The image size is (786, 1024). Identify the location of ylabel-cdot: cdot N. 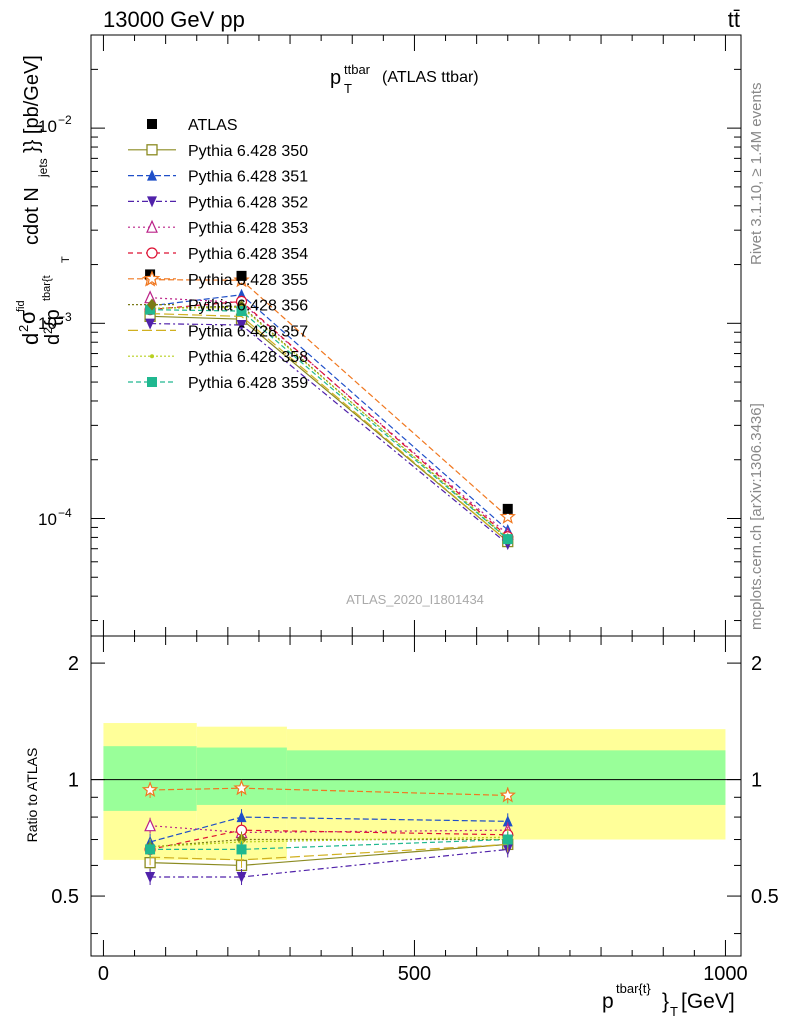
(32, 216).